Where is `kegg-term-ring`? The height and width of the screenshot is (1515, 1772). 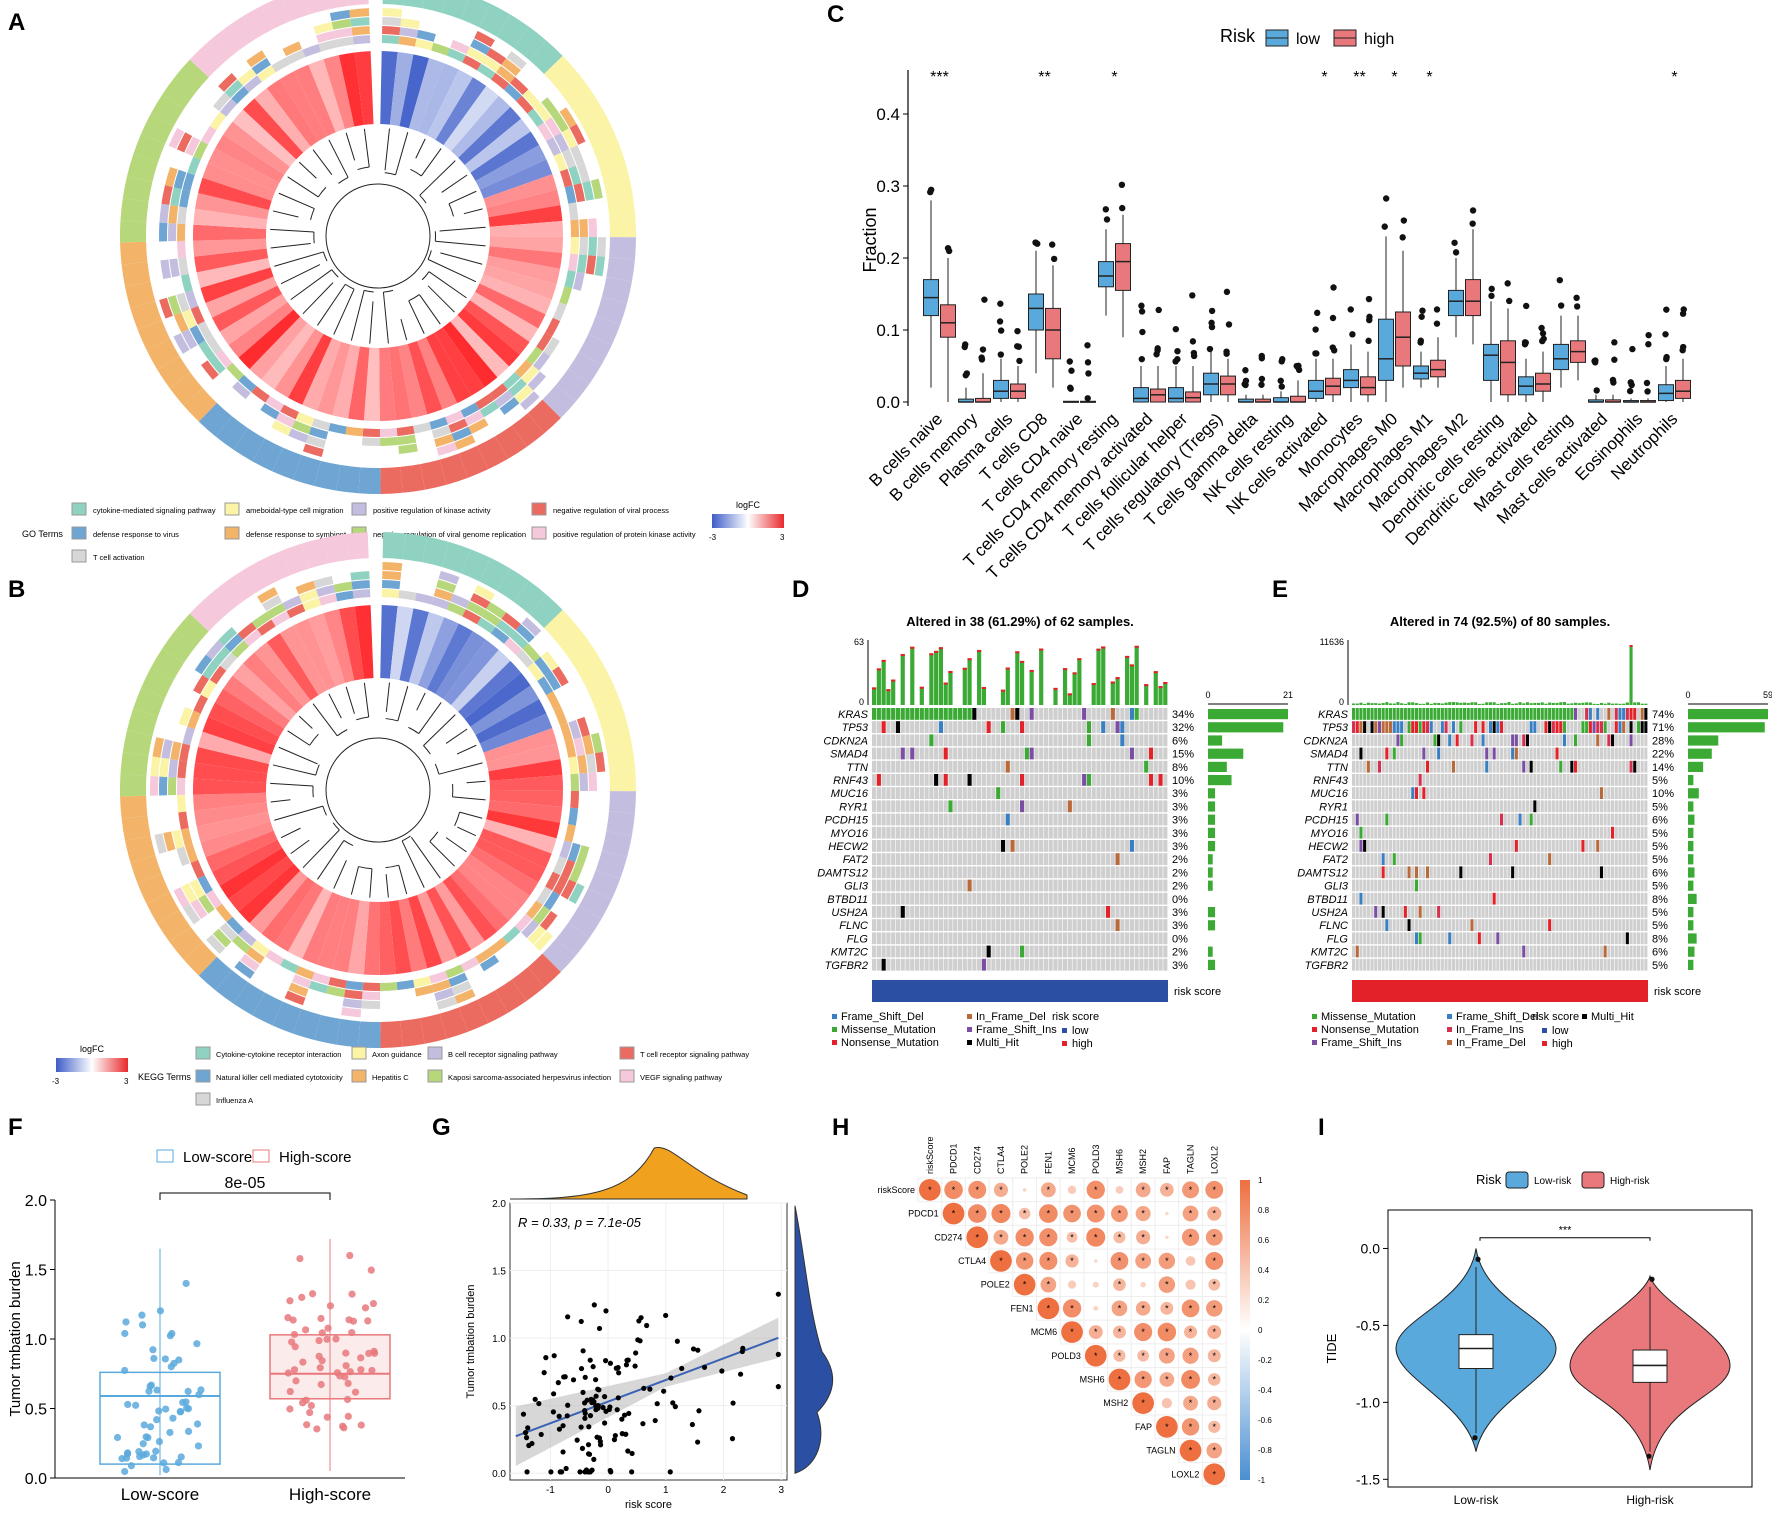
kegg-term-ring is located at coordinates (592, 781).